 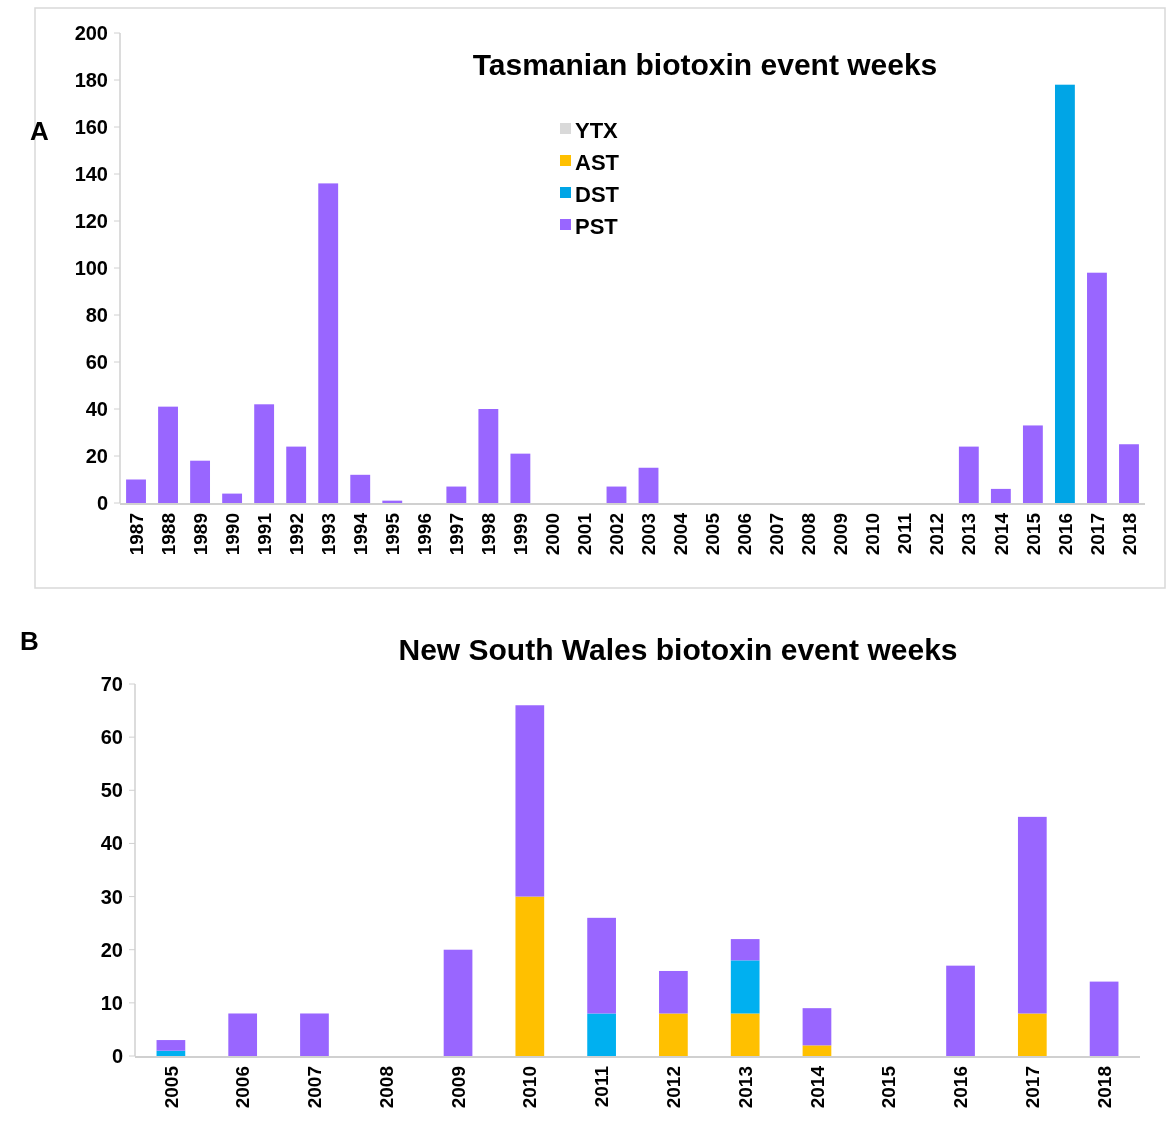 I want to click on legend-label: AST, so click(x=597, y=162).